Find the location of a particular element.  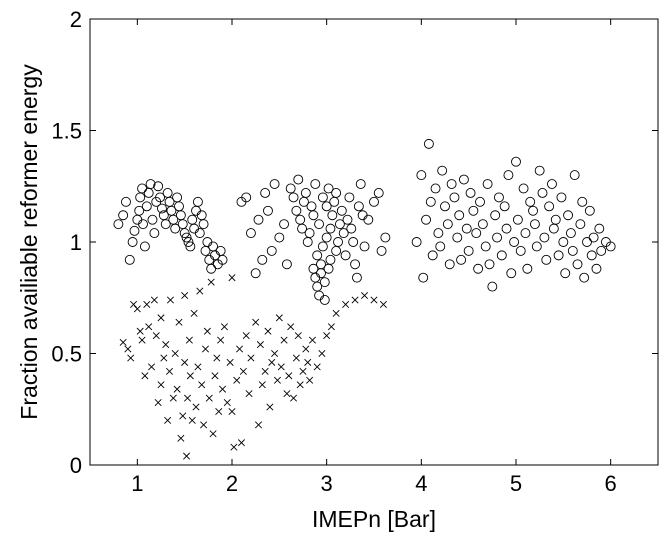

y-tick-label: 0.5 is located at coordinates (66, 354).